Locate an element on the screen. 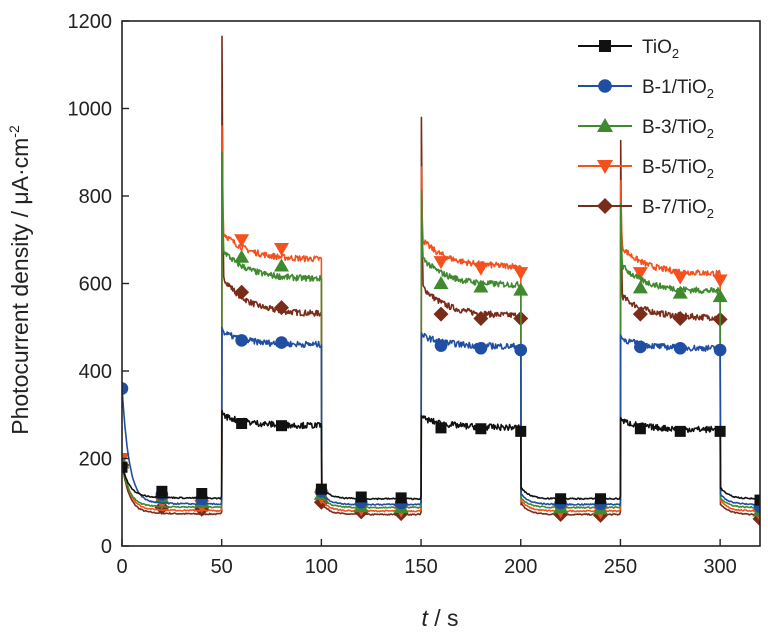 The width and height of the screenshot is (768, 638). x-tick-label: 300 is located at coordinates (719, 567).